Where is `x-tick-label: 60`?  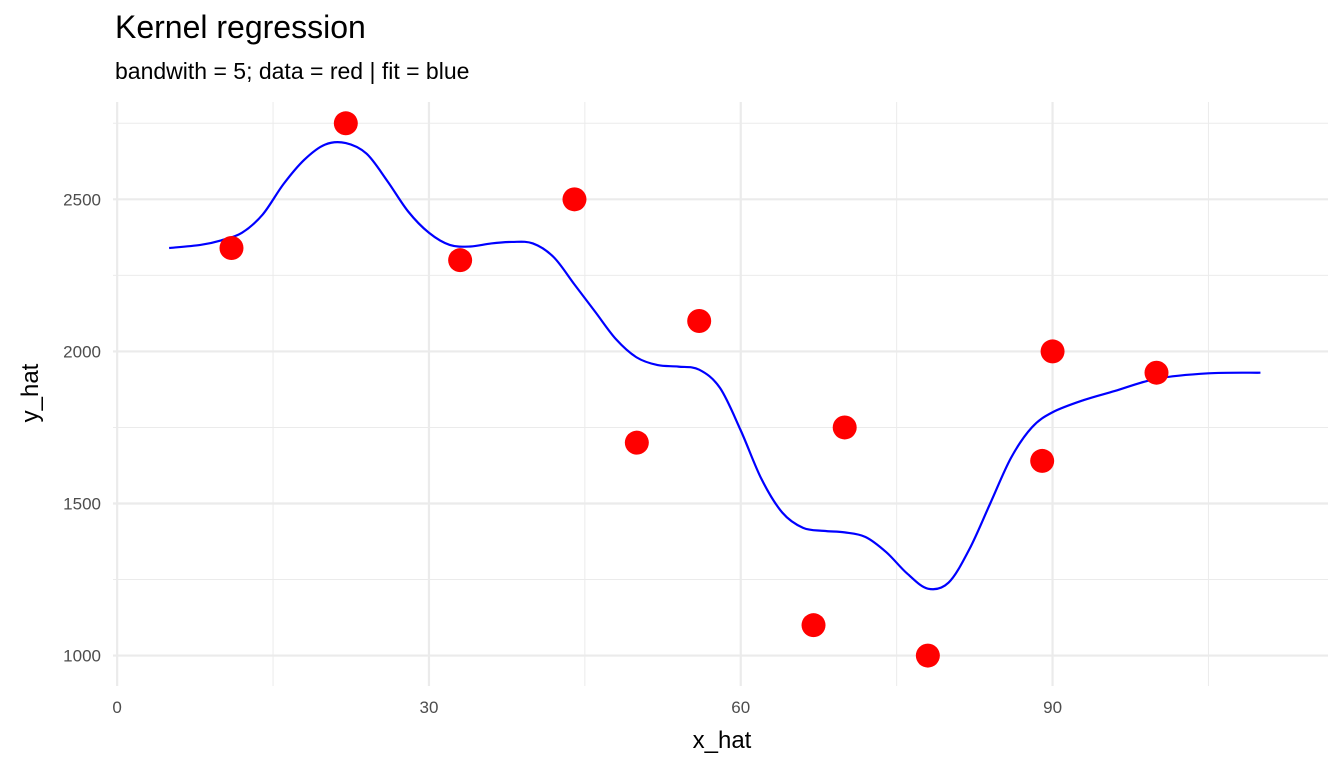
x-tick-label: 60 is located at coordinates (740, 707).